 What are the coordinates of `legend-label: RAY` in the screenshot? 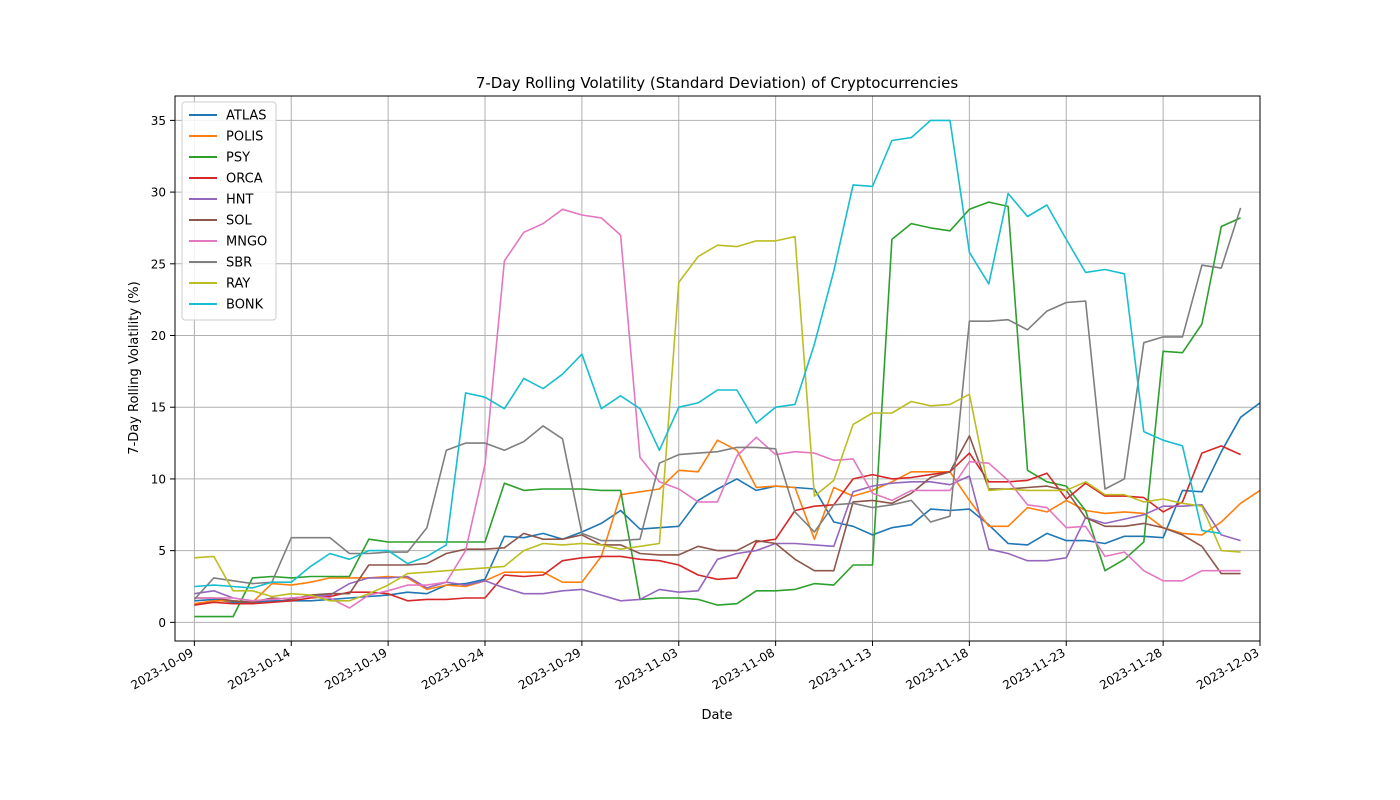 It's located at (238, 284).